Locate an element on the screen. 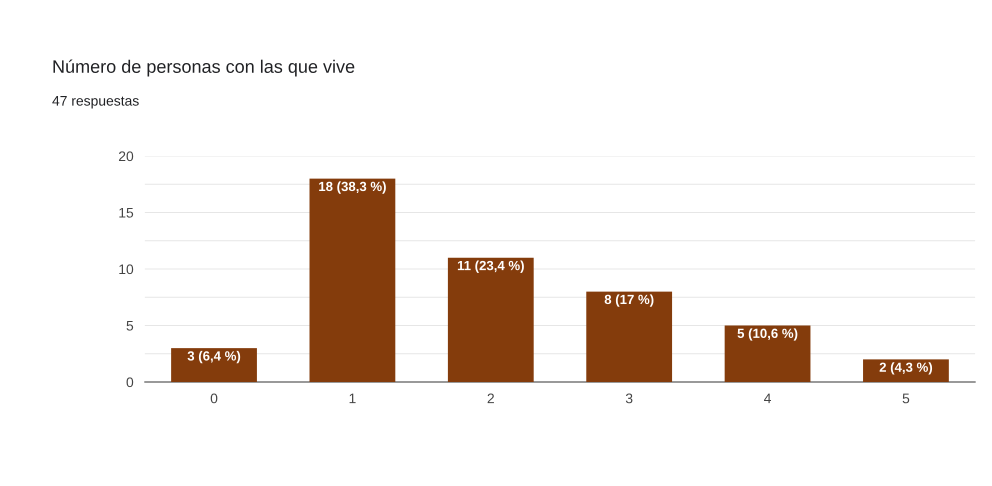  data-label: 11 (23,4 %) is located at coordinates (491, 266).